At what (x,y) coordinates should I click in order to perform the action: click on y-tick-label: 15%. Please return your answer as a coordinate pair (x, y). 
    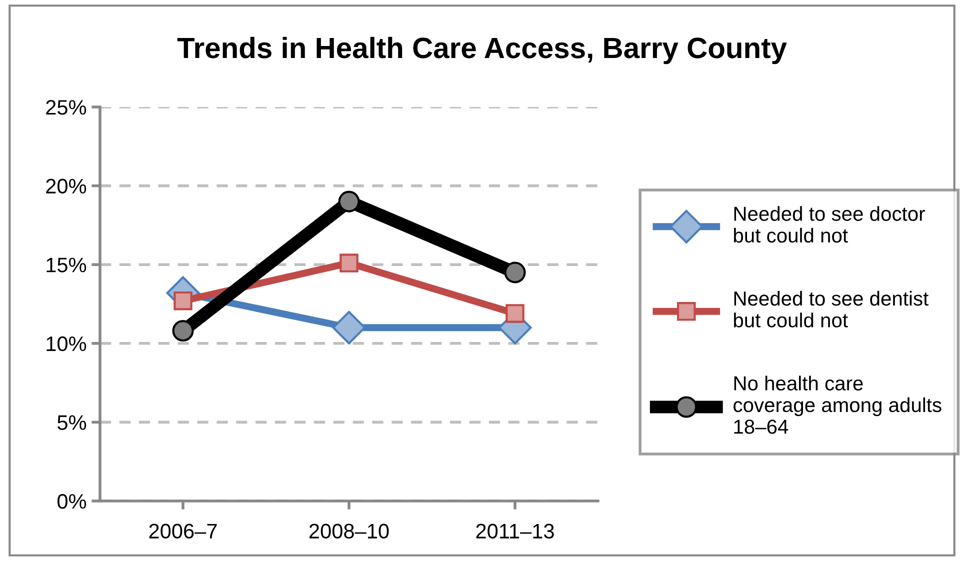
    Looking at the image, I should click on (66, 265).